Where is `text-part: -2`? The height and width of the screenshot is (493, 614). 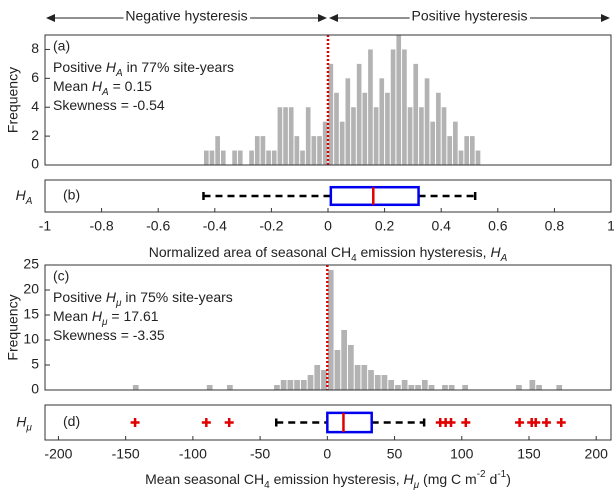
text-part: -2 is located at coordinates (481, 474).